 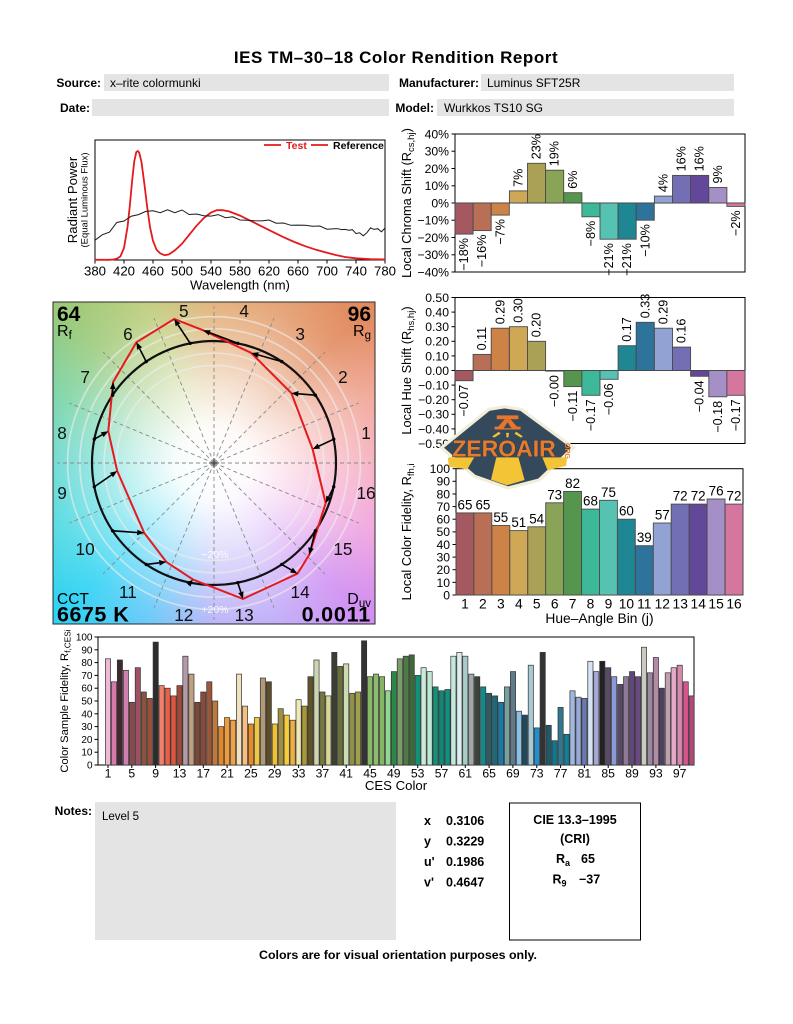 I want to click on svg-text: 5, so click(x=131, y=774).